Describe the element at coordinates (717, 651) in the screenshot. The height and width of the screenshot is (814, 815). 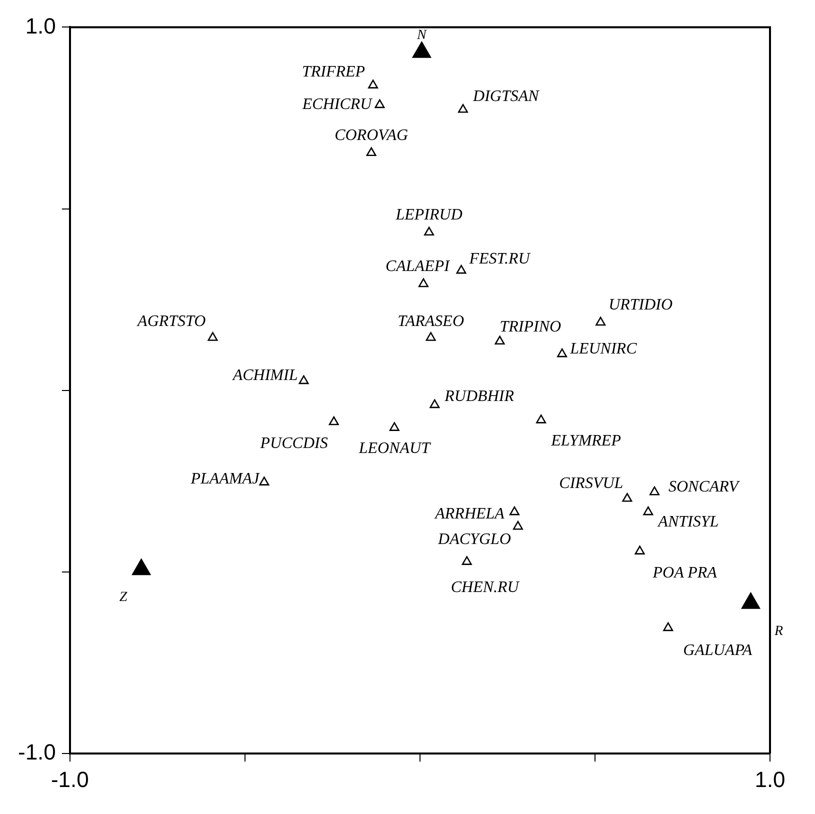
I see `annotation: GALUAPA` at that location.